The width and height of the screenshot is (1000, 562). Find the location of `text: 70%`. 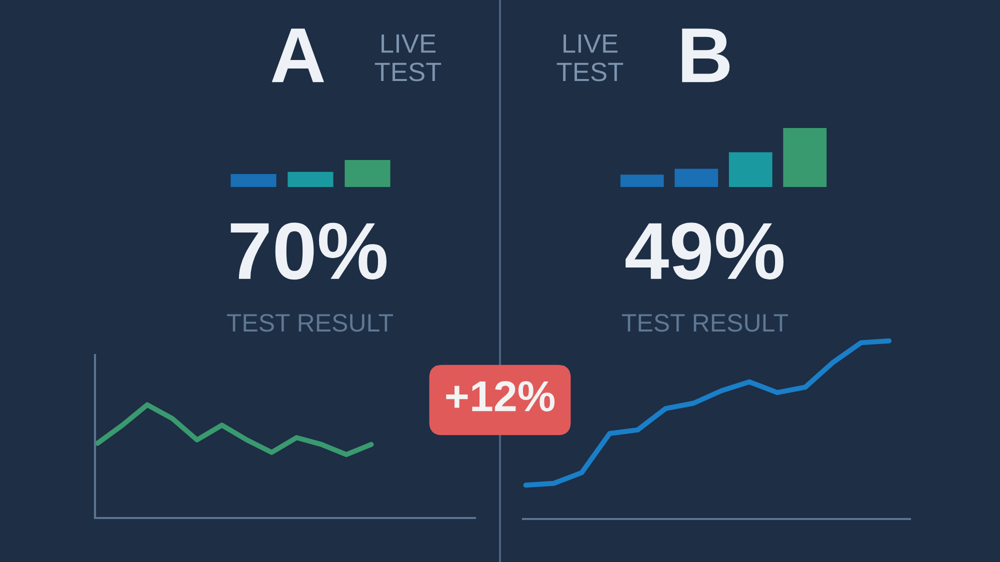

text: 70% is located at coordinates (308, 251).